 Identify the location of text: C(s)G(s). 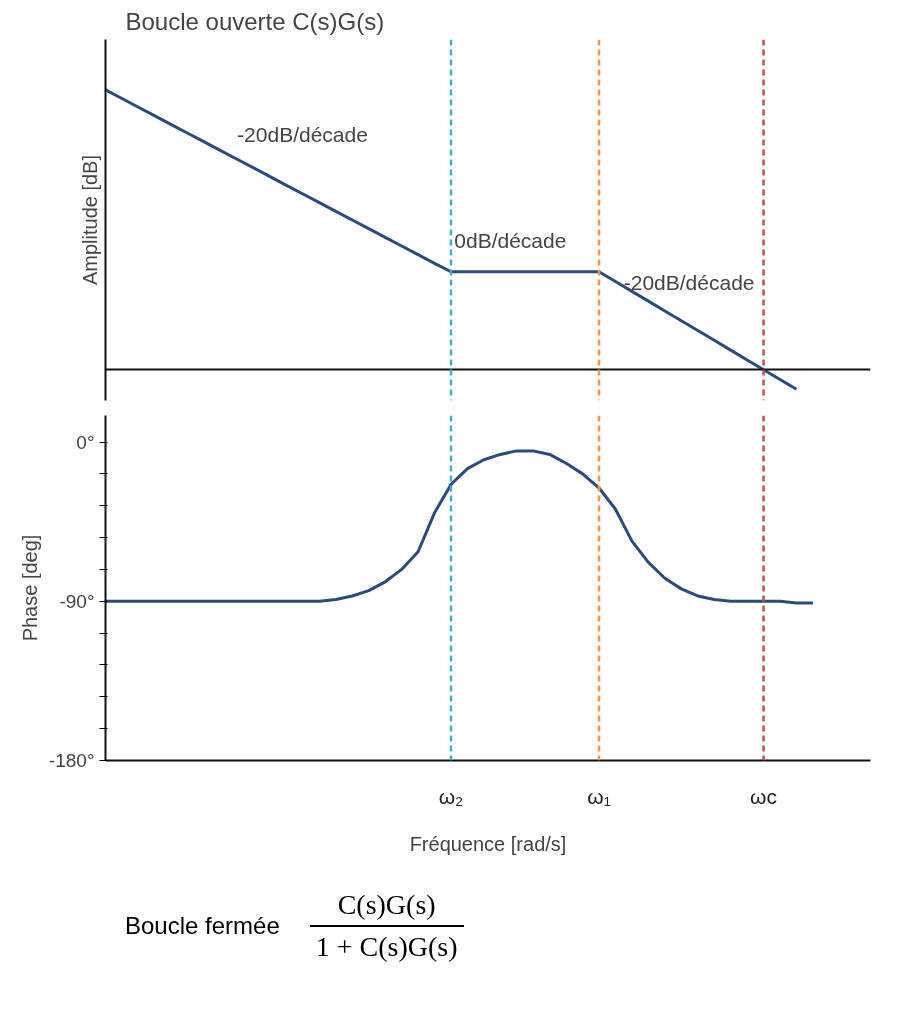
(386, 906).